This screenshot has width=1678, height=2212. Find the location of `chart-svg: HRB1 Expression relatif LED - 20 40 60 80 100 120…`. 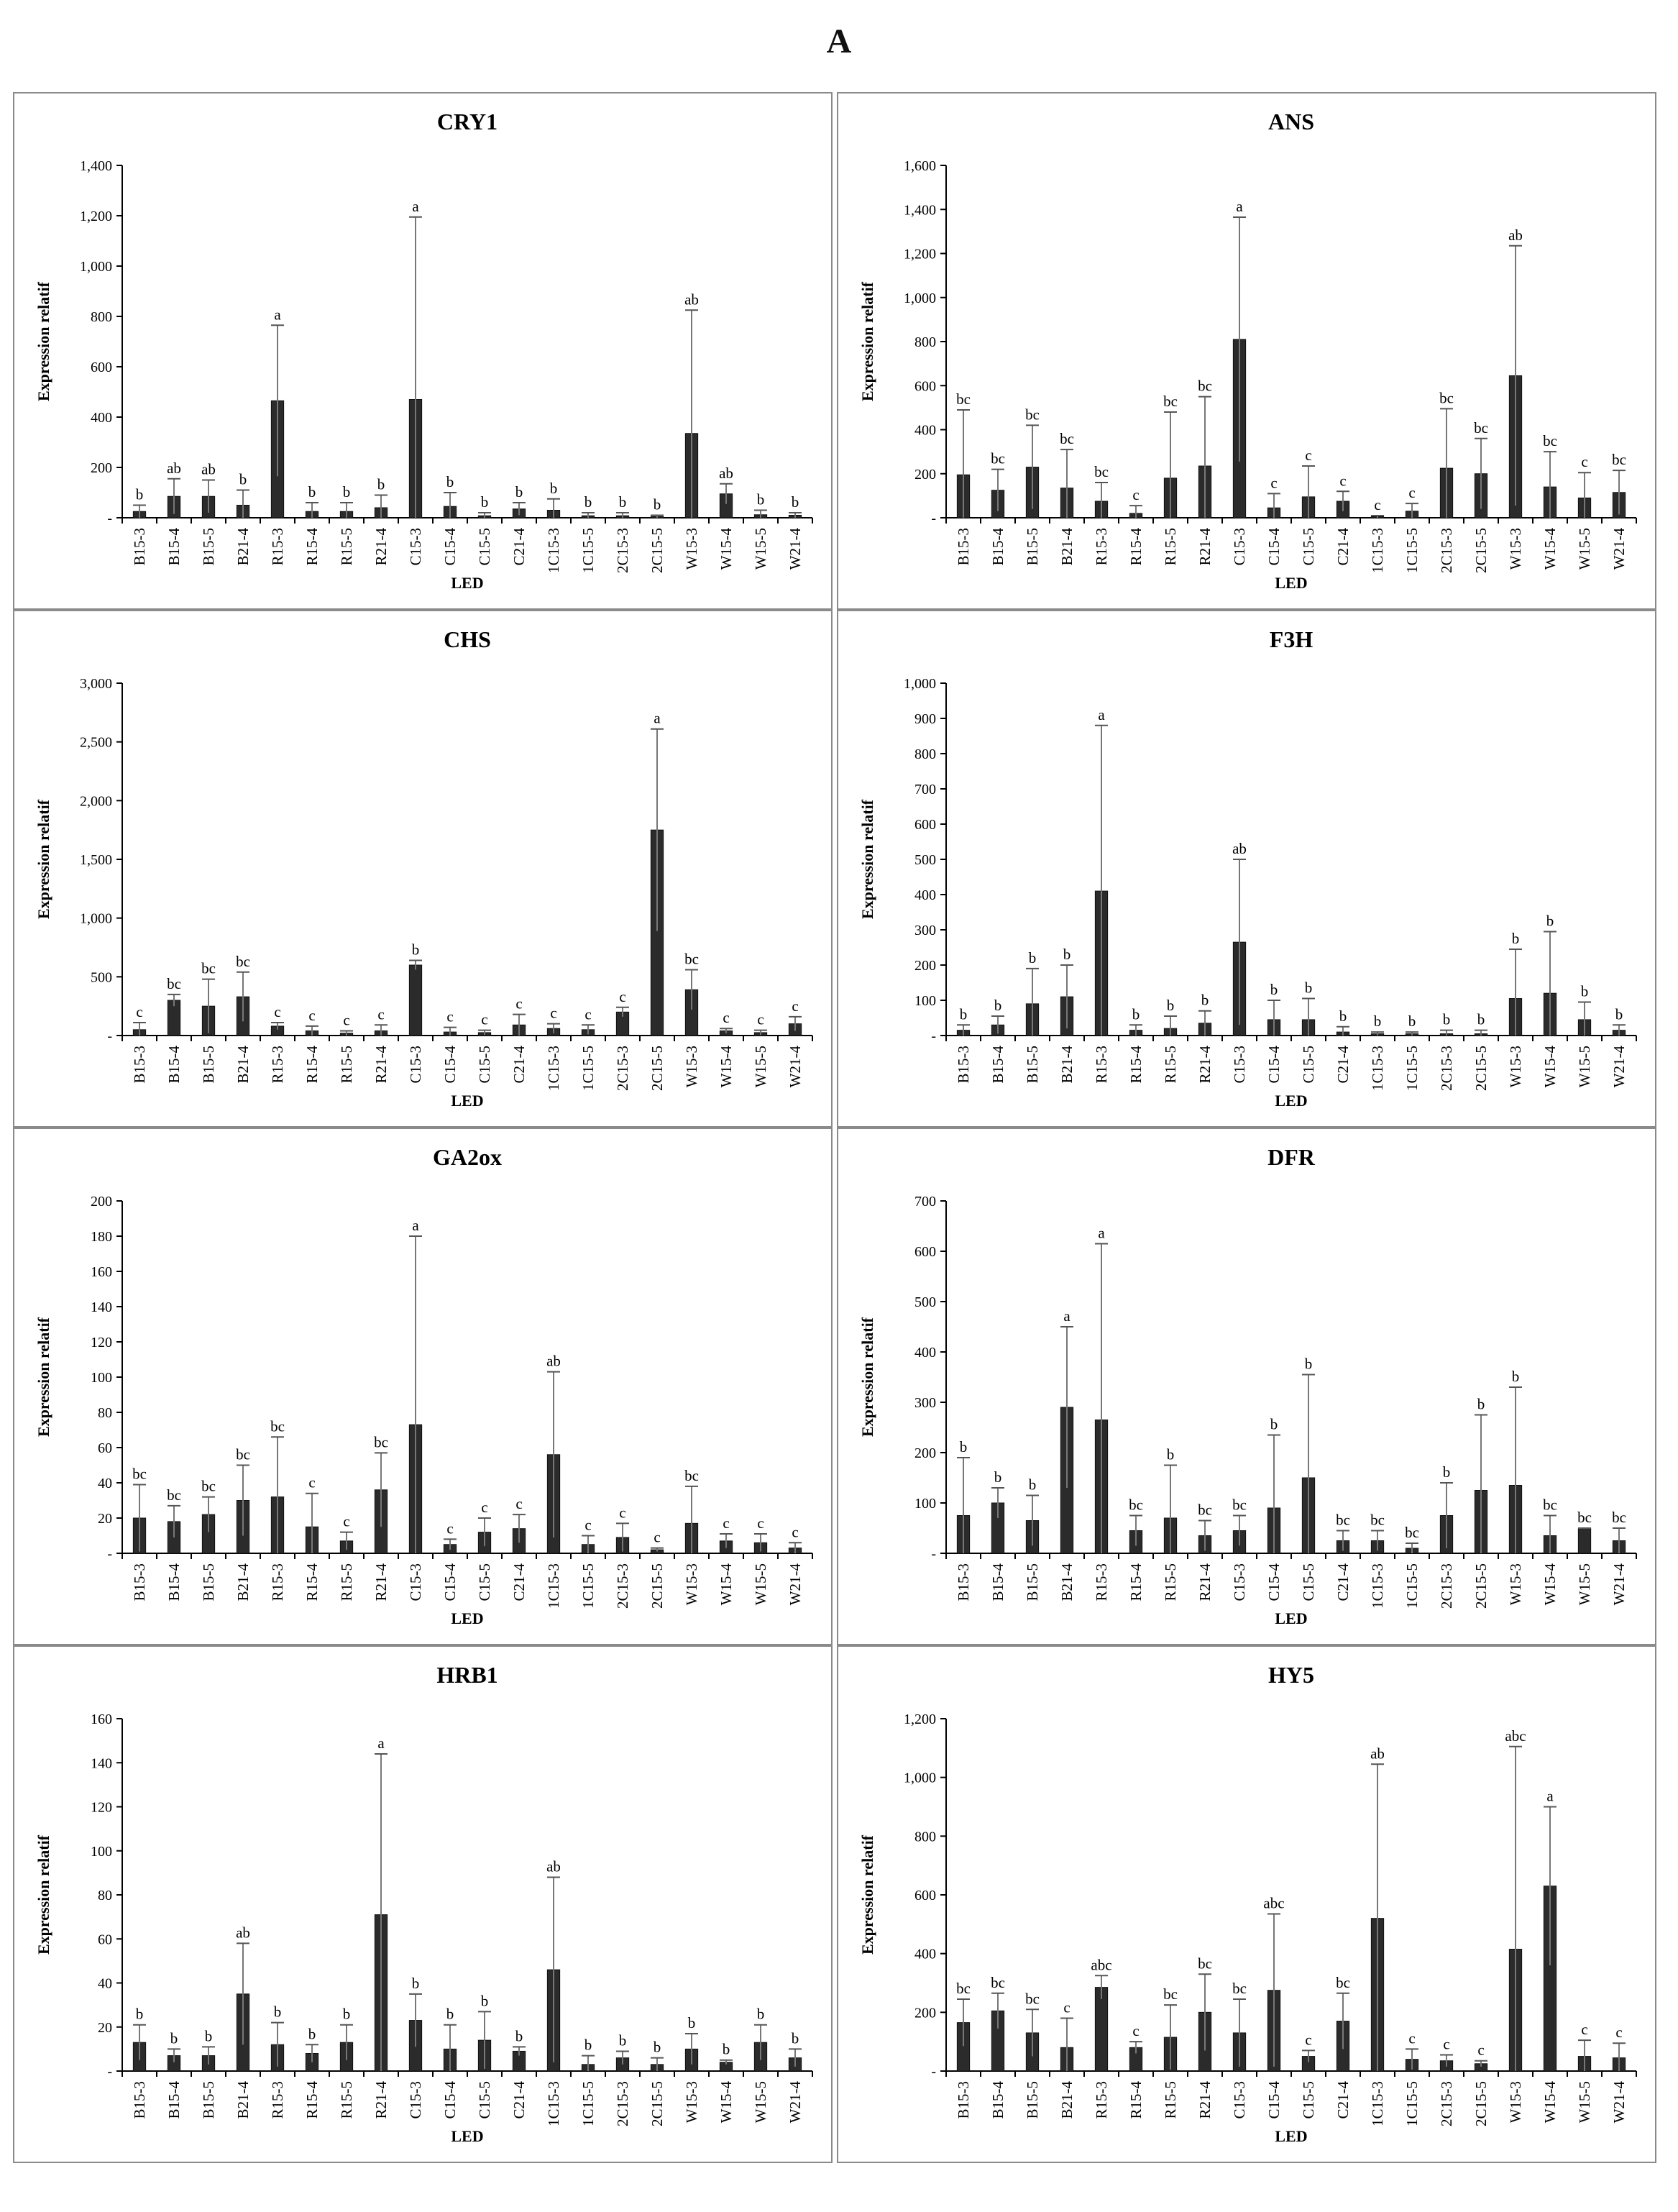

chart-svg: HRB1 Expression relatif LED - 20 40 60 80 100 120… is located at coordinates (424, 1903).